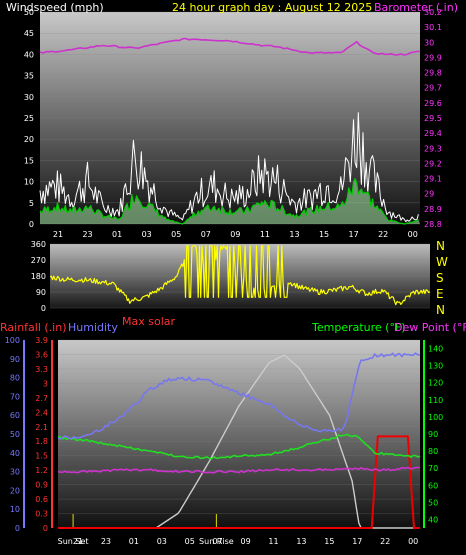 This screenshot has width=466, height=555. I want to click on direction-y-tick-label: 90, so click(41, 292).